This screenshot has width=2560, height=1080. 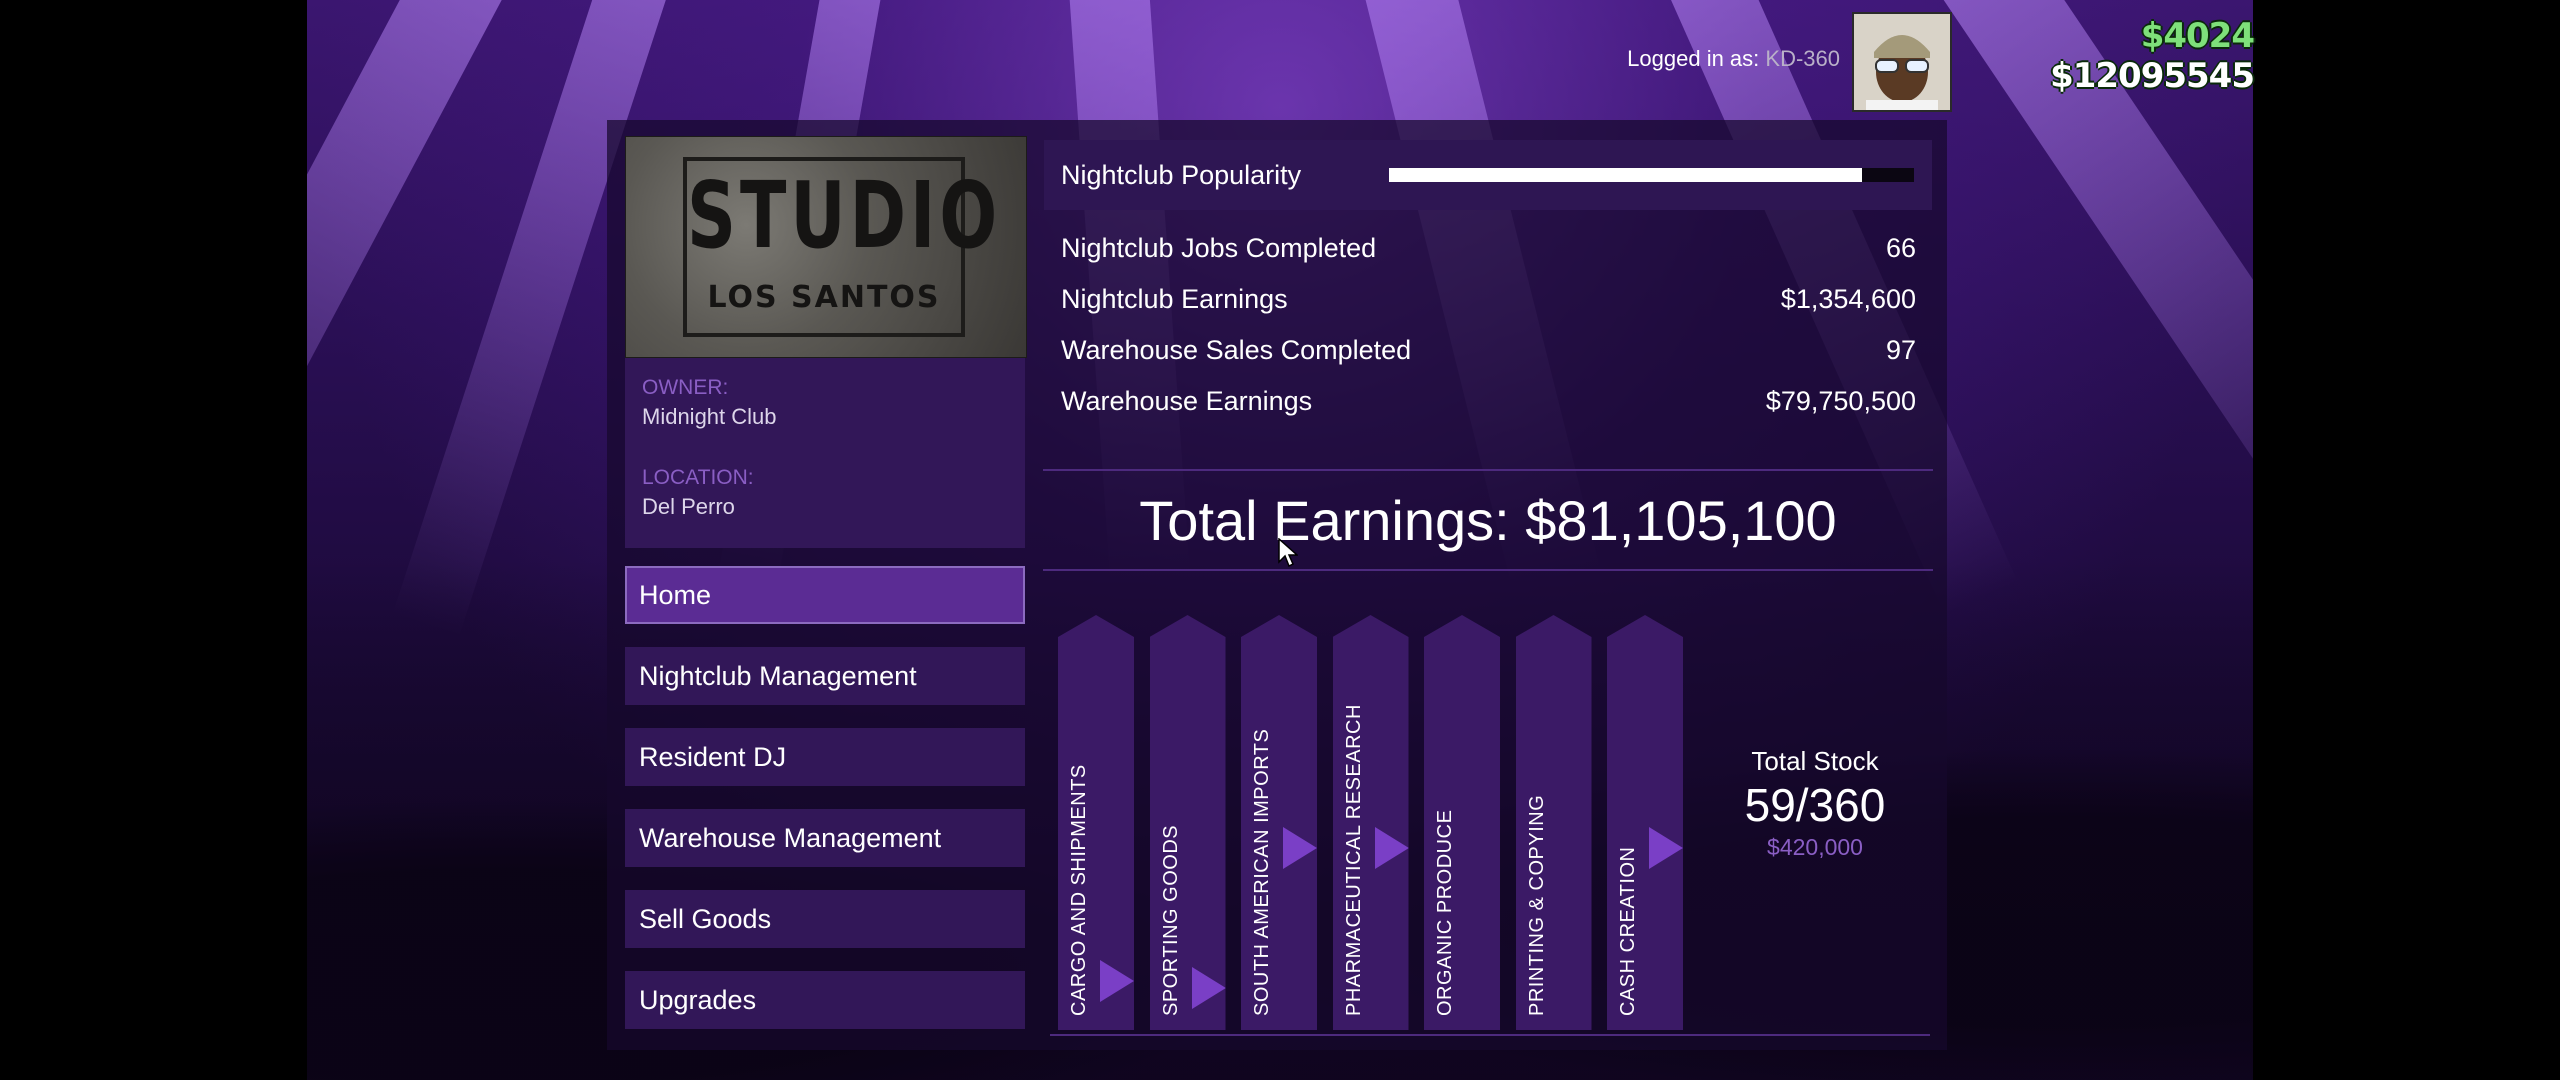 I want to click on owner-label: OWNER:, so click(x=685, y=387).